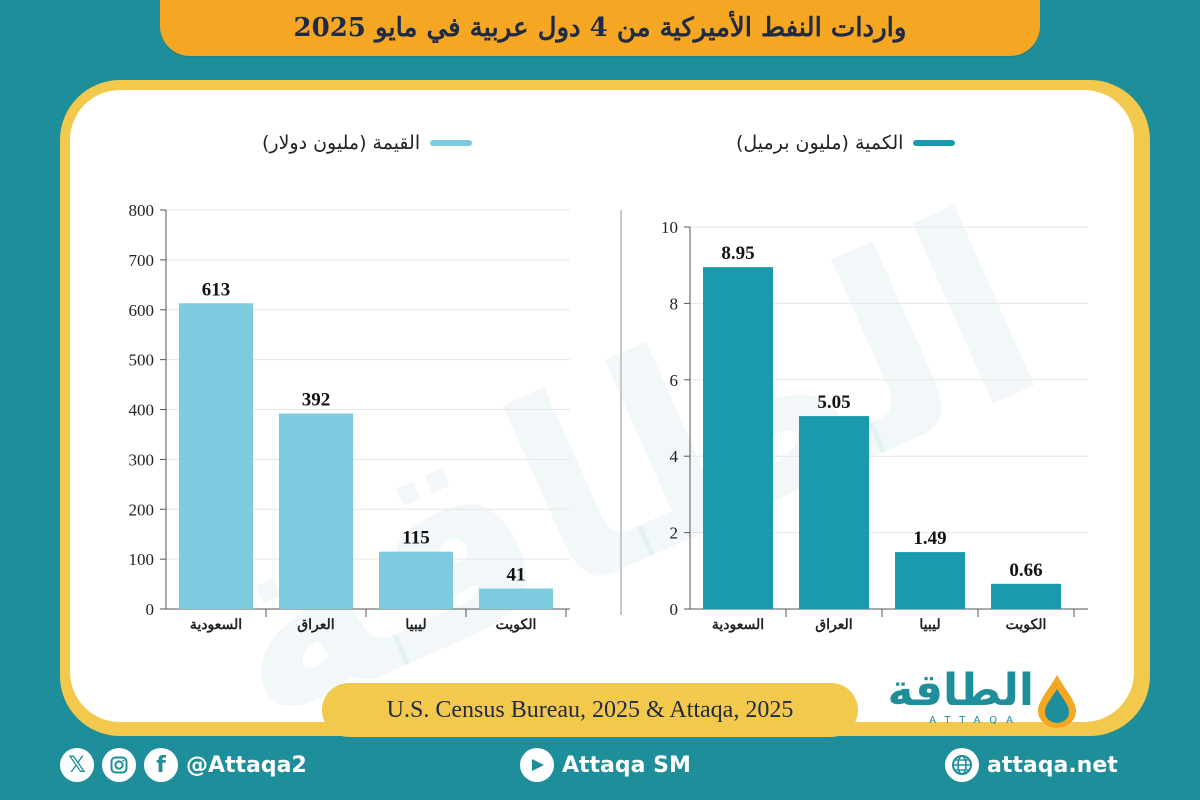 The height and width of the screenshot is (800, 1200). Describe the element at coordinates (674, 609) in the screenshot. I see `quantity-y-tick-label: 0` at that location.